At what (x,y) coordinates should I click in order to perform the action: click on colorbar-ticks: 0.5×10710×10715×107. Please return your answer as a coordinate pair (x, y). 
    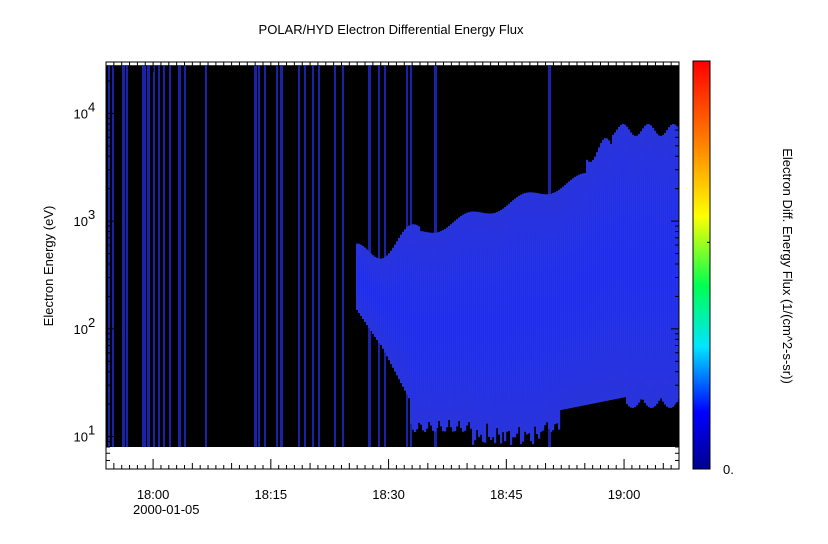
    Looking at the image, I should click on (713, 359).